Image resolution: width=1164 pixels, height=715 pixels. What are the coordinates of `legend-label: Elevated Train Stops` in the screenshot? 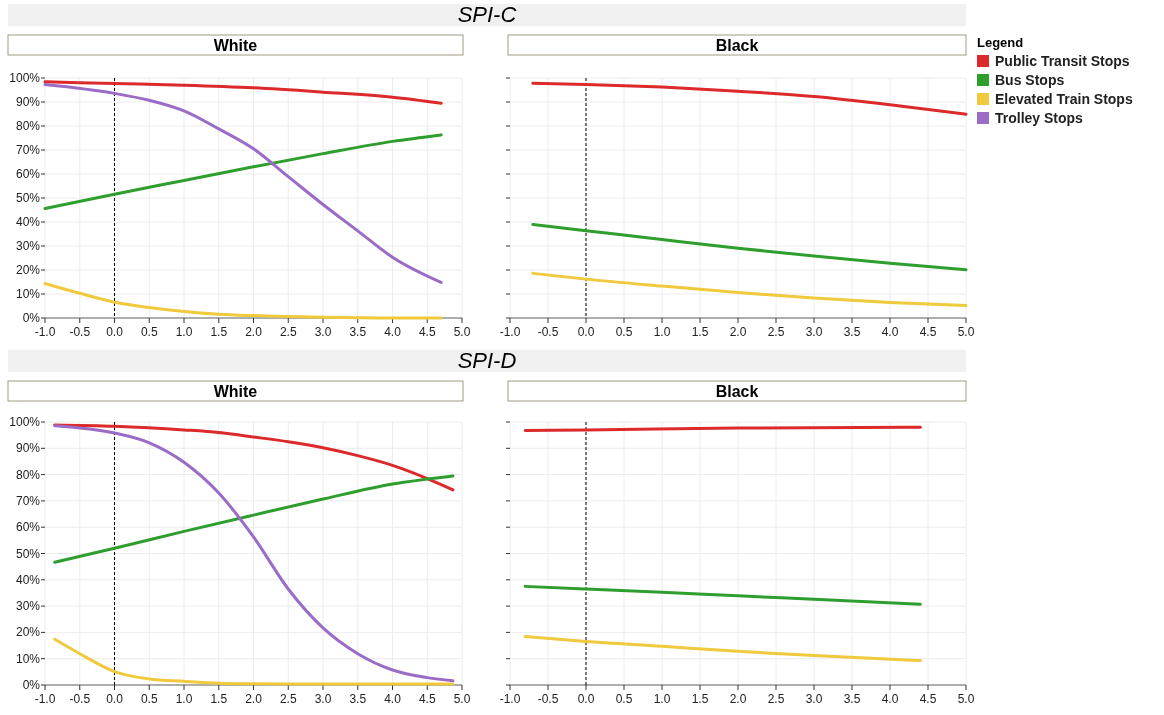 It's located at (1064, 99).